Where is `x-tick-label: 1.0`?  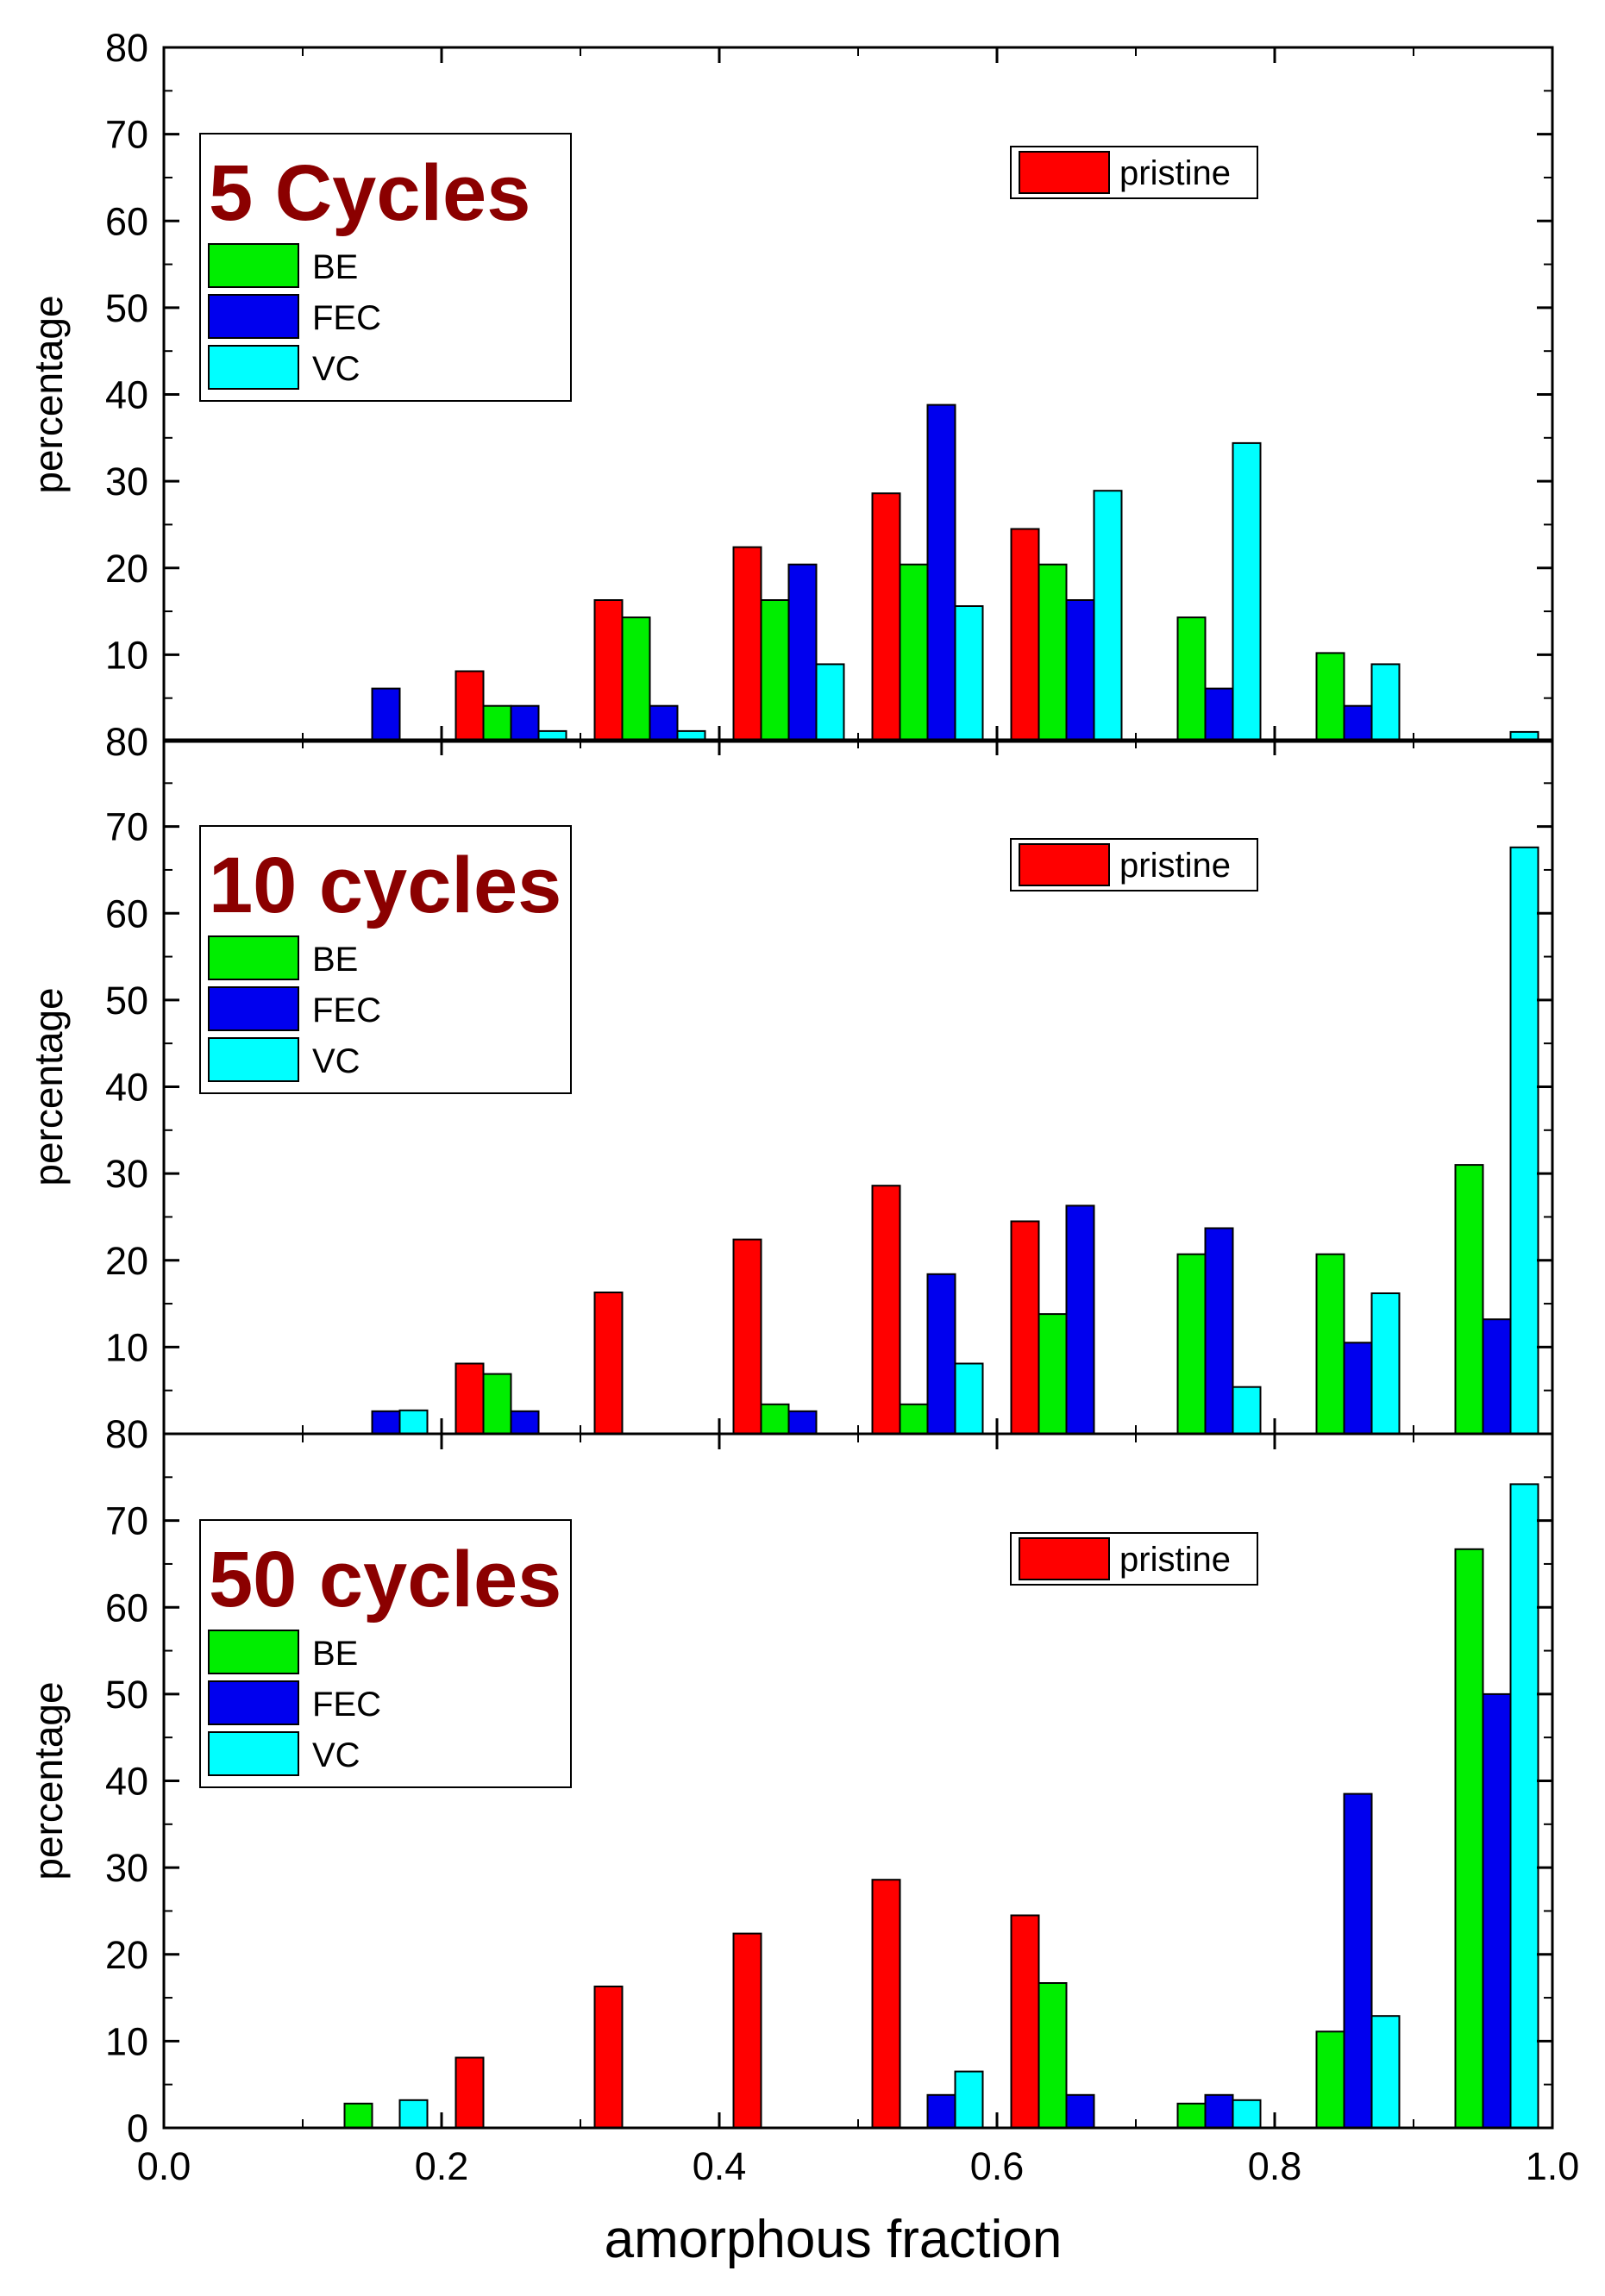
x-tick-label: 1.0 is located at coordinates (1553, 2166).